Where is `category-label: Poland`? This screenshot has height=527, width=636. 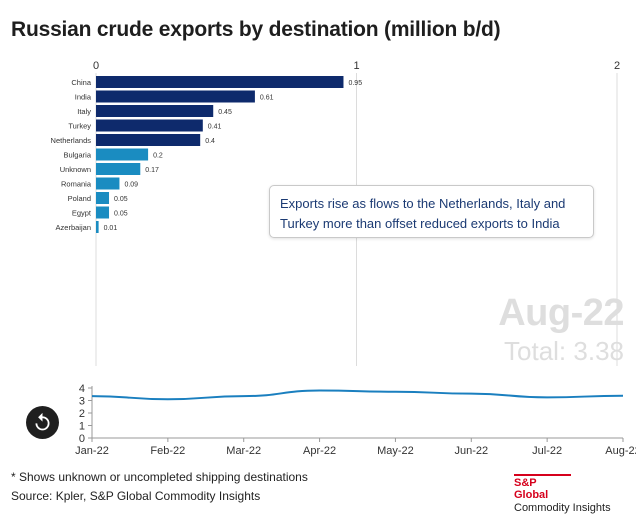
category-label: Poland is located at coordinates (79, 198).